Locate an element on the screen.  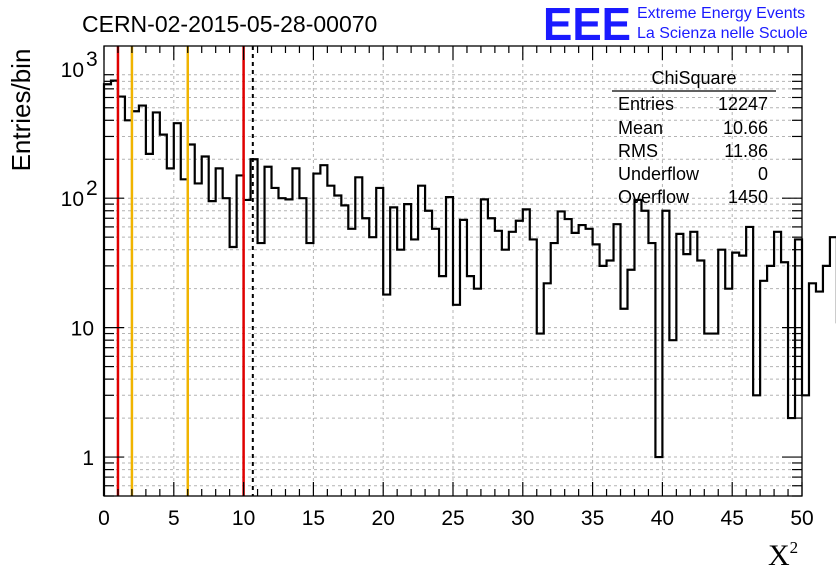
stats-value-rms: 11.86 is located at coordinates (746, 151).